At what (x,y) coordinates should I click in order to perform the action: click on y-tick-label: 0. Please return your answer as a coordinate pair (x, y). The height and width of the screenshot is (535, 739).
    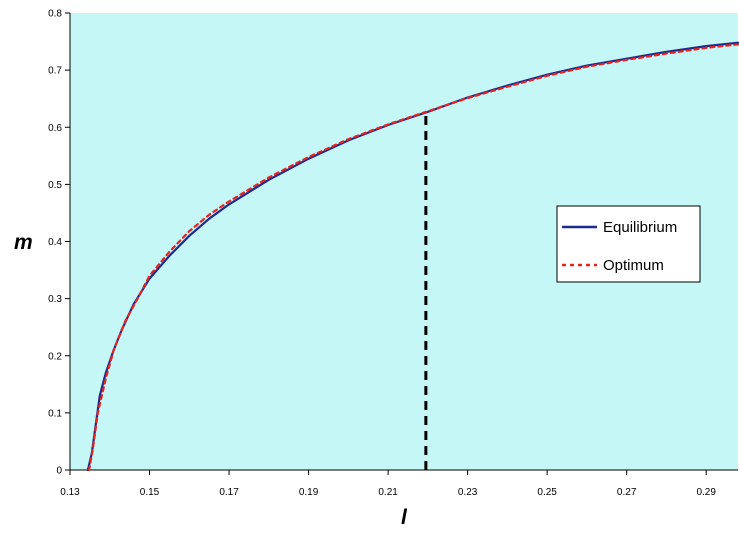
    Looking at the image, I should click on (59, 471).